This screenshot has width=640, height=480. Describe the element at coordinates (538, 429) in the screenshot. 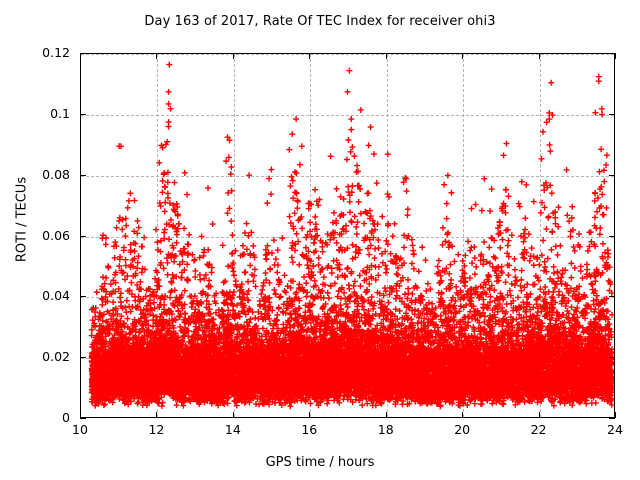

I see `x-tick-label: 22` at that location.